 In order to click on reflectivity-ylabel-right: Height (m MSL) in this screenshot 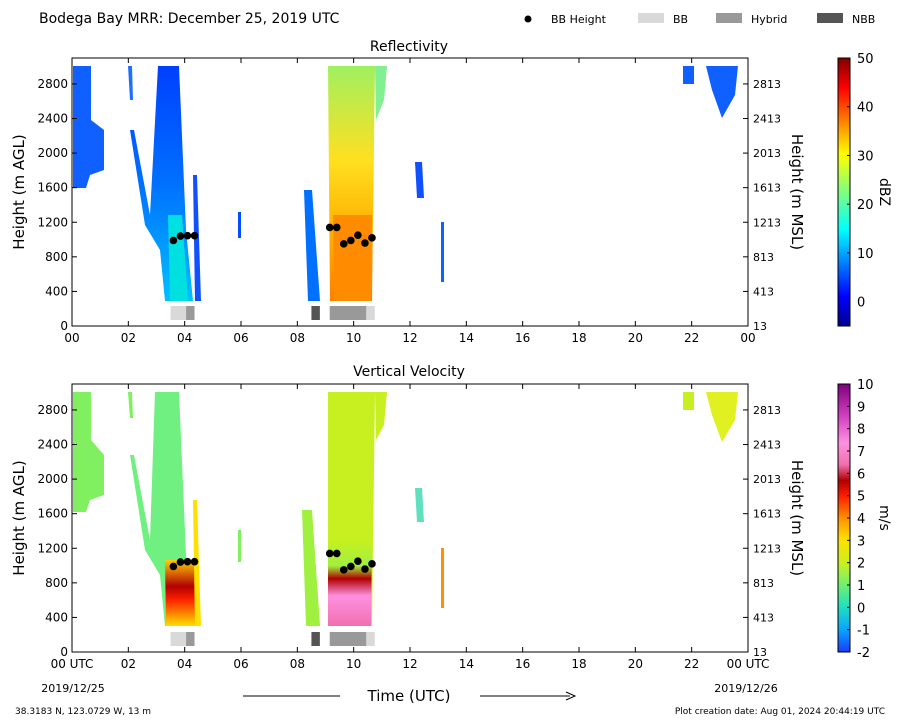, I will do `click(797, 192)`.